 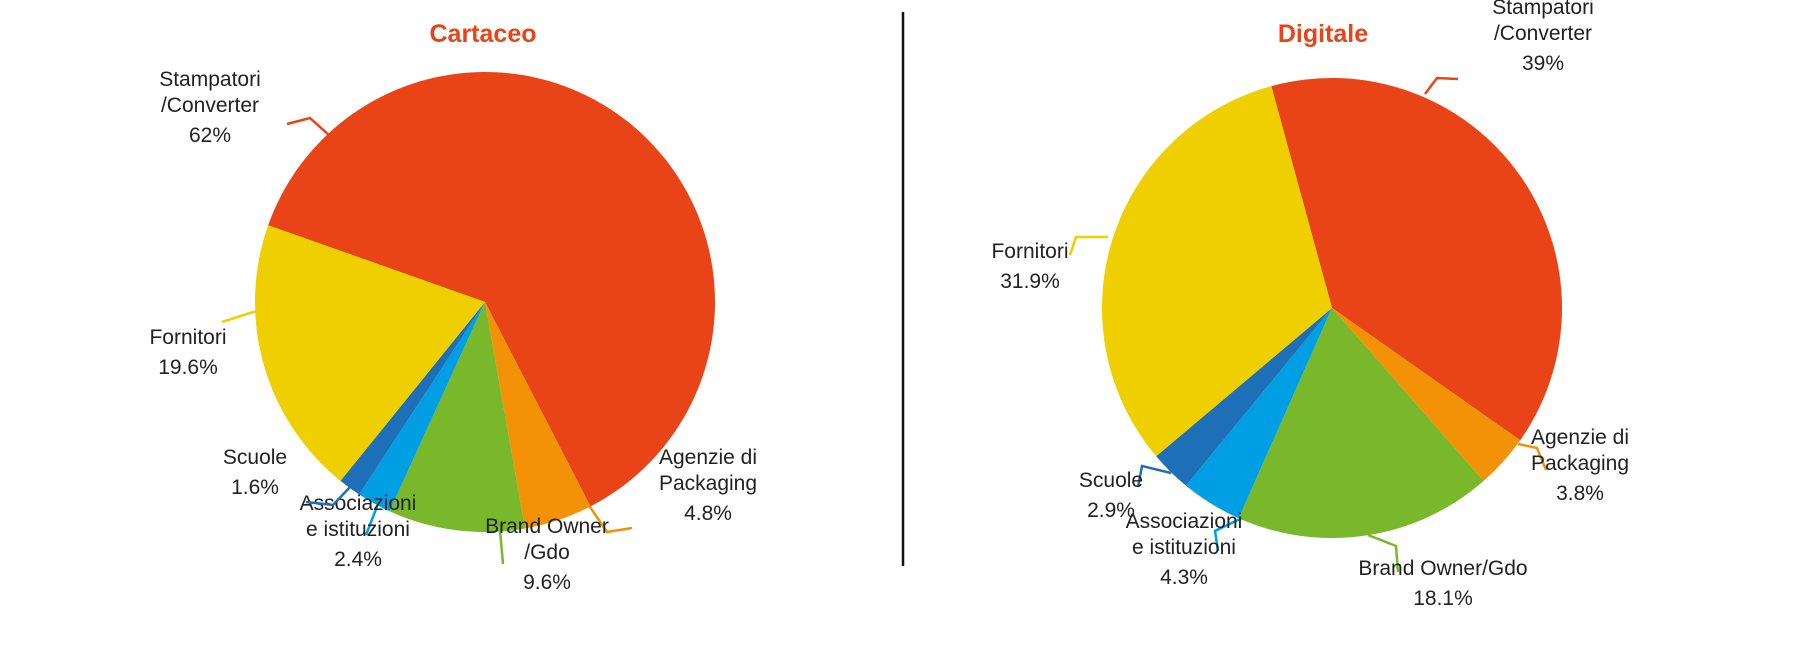 I want to click on slice-label-brand-owner-gdo: /Gdo, so click(x=547, y=552).